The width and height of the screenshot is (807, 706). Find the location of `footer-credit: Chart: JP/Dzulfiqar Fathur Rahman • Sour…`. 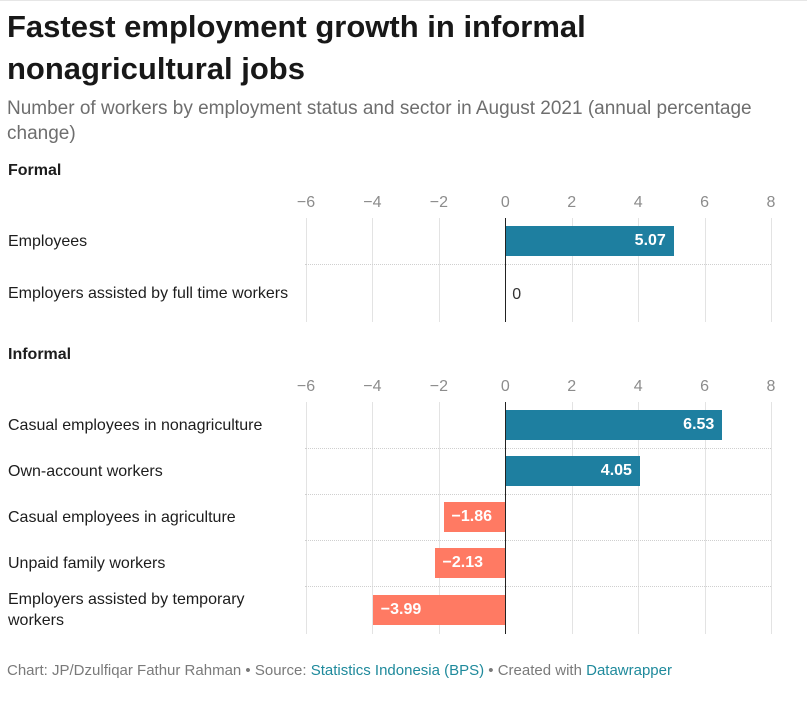

footer-credit: Chart: JP/Dzulfiqar Fathur Rahman • Sour… is located at coordinates (159, 670).